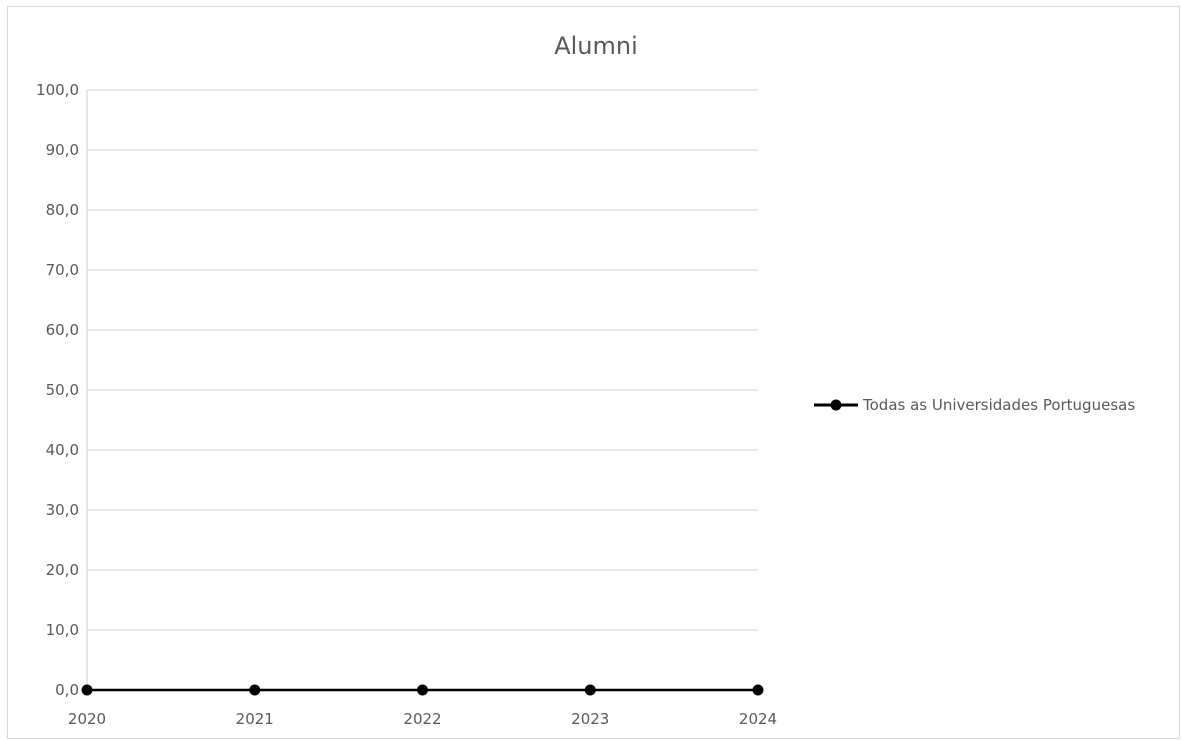  I want to click on series-layer, so click(422, 690).